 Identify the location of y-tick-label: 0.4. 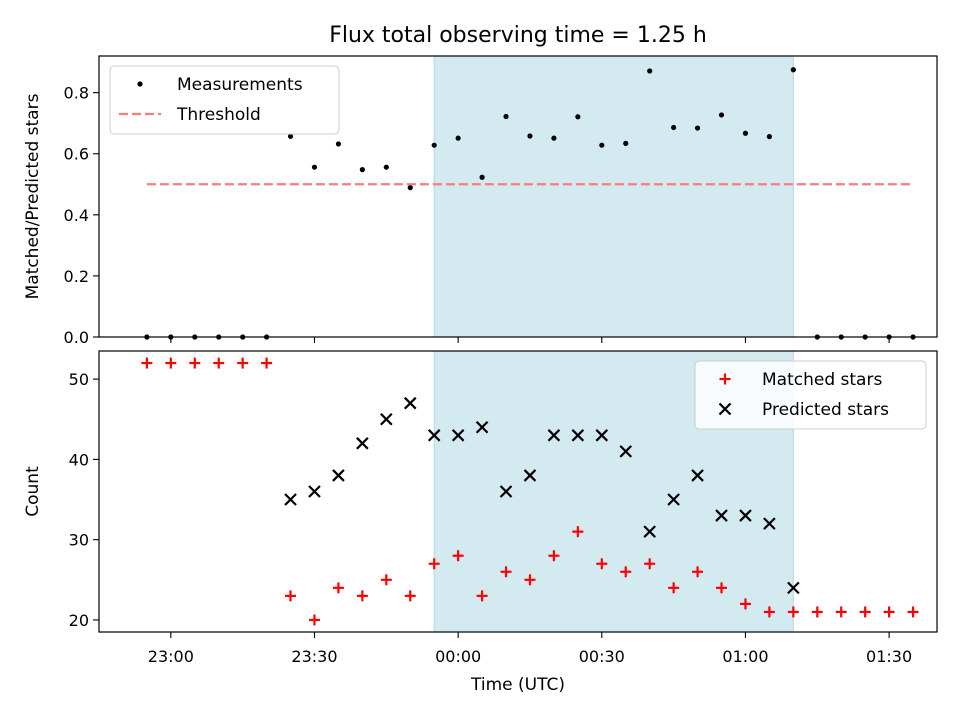
(76, 215).